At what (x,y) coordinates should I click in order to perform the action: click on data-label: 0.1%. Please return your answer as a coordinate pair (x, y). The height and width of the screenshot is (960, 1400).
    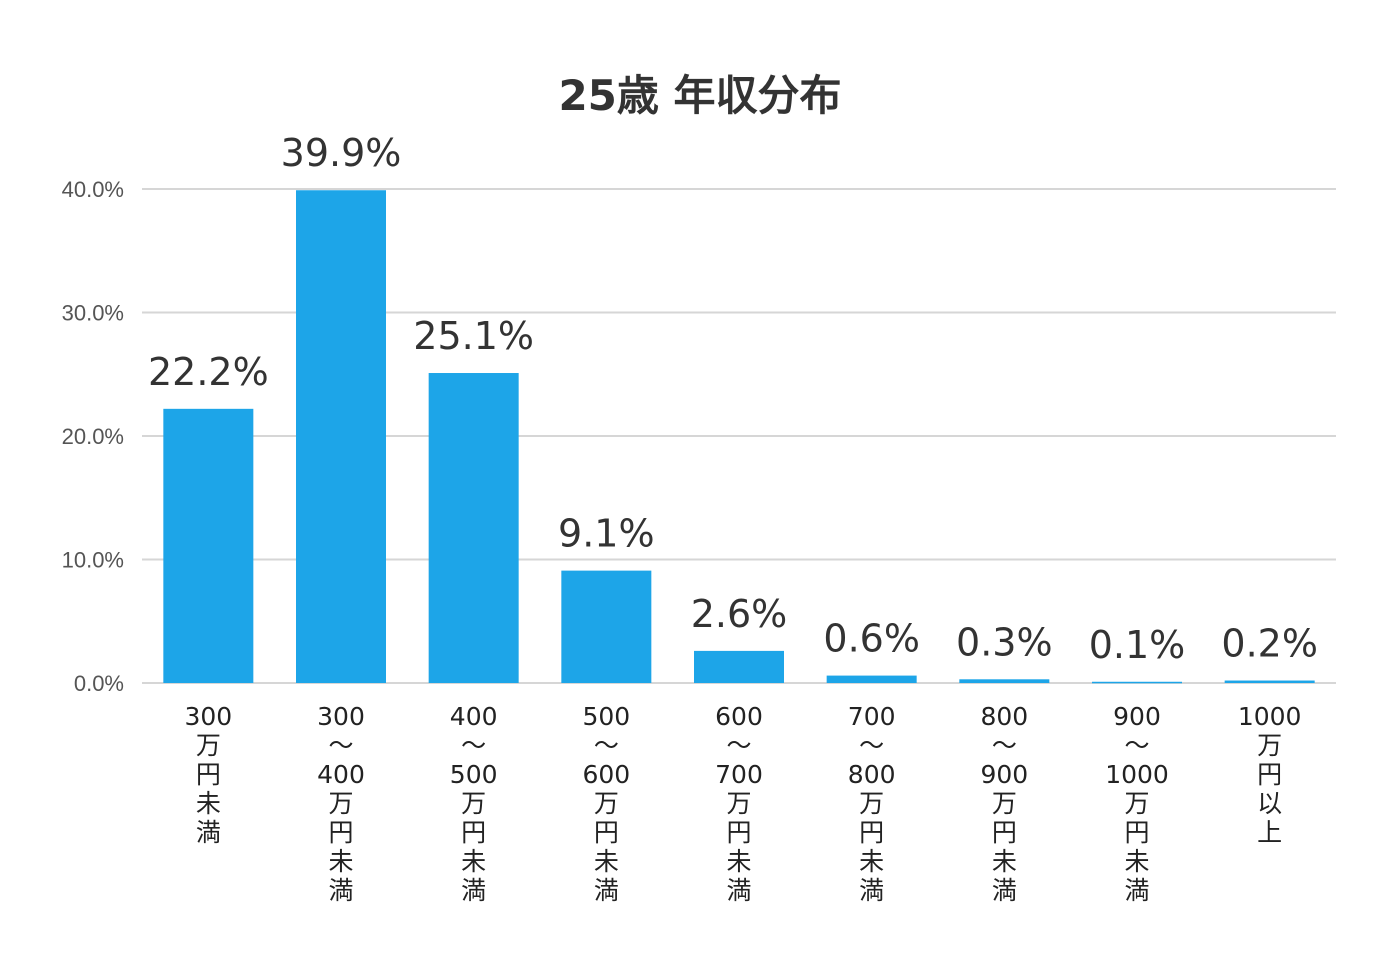
    Looking at the image, I should click on (1137, 645).